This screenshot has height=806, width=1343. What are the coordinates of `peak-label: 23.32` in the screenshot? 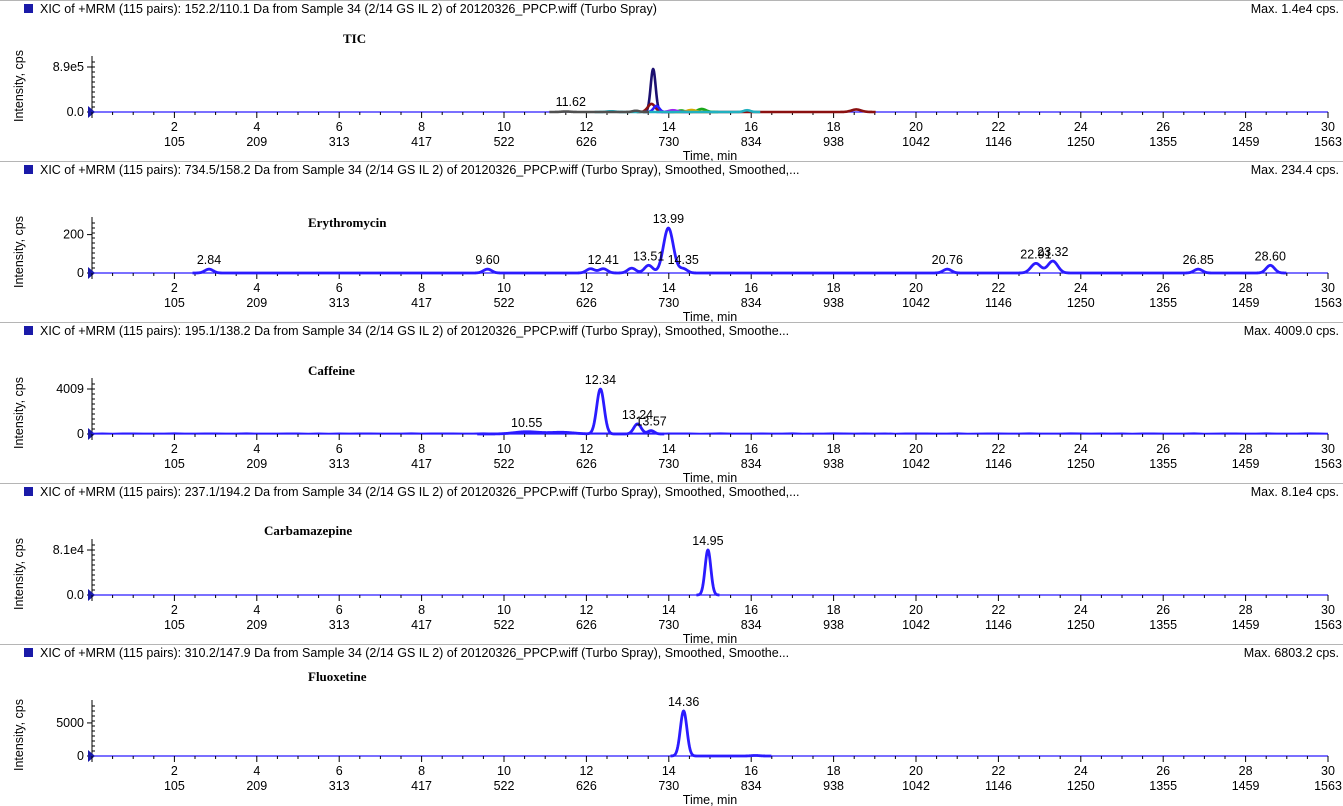 It's located at (1052, 252).